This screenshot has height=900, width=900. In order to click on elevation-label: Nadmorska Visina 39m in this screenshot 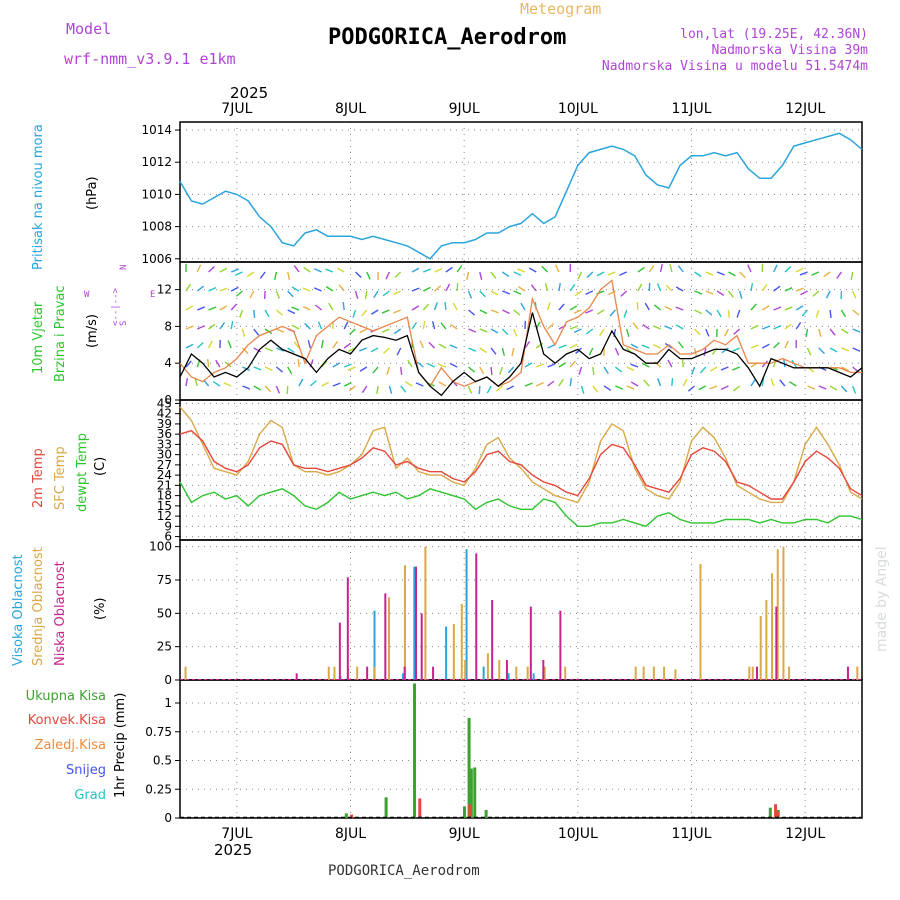, I will do `click(789, 50)`.